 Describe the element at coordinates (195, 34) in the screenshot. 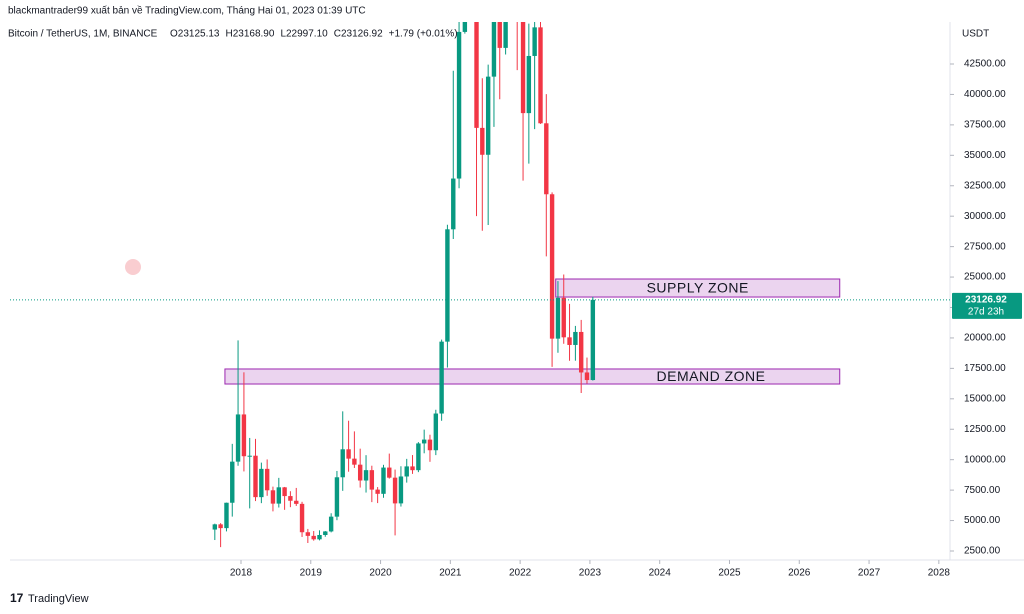

I see `ohlc-readout: O23125.13` at that location.